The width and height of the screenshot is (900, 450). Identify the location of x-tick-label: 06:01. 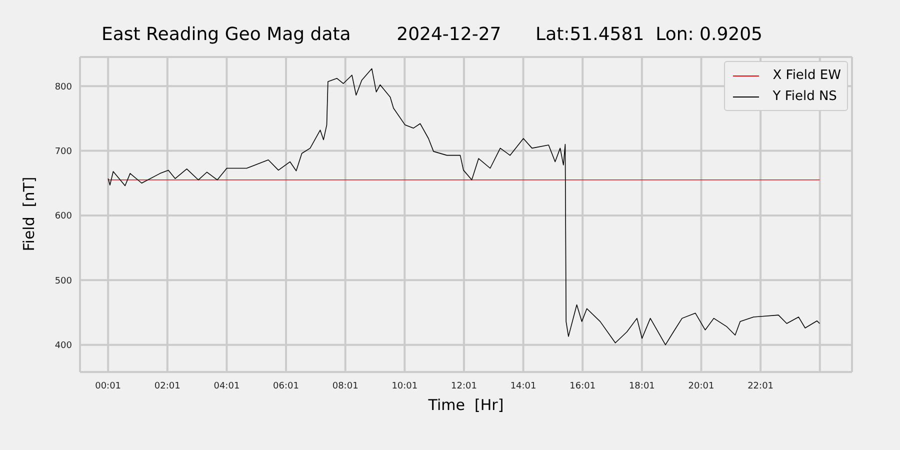
(286, 386).